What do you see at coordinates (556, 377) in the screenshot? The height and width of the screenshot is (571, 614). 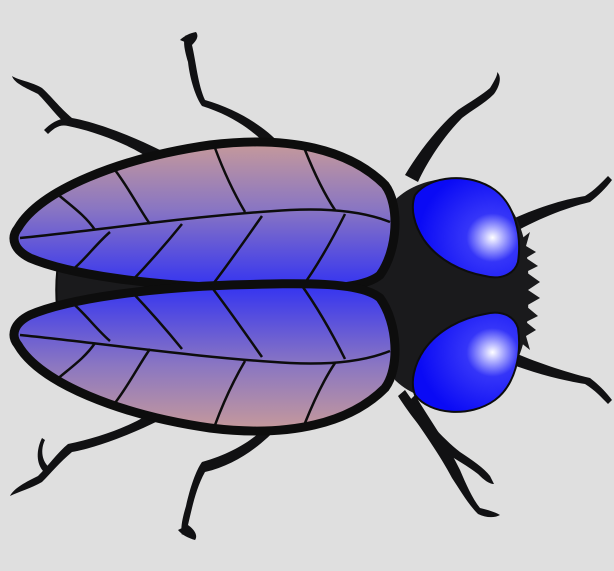 I see `leg-right-bottom` at bounding box center [556, 377].